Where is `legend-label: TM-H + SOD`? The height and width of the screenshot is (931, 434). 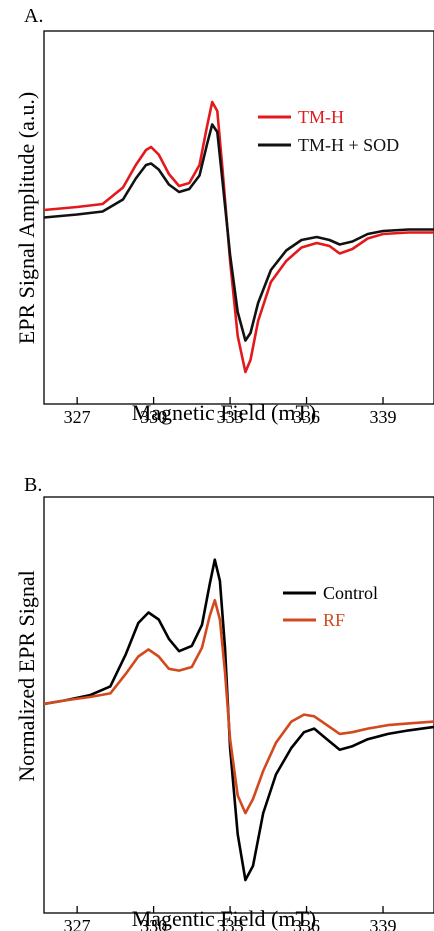 legend-label: TM-H + SOD is located at coordinates (348, 145).